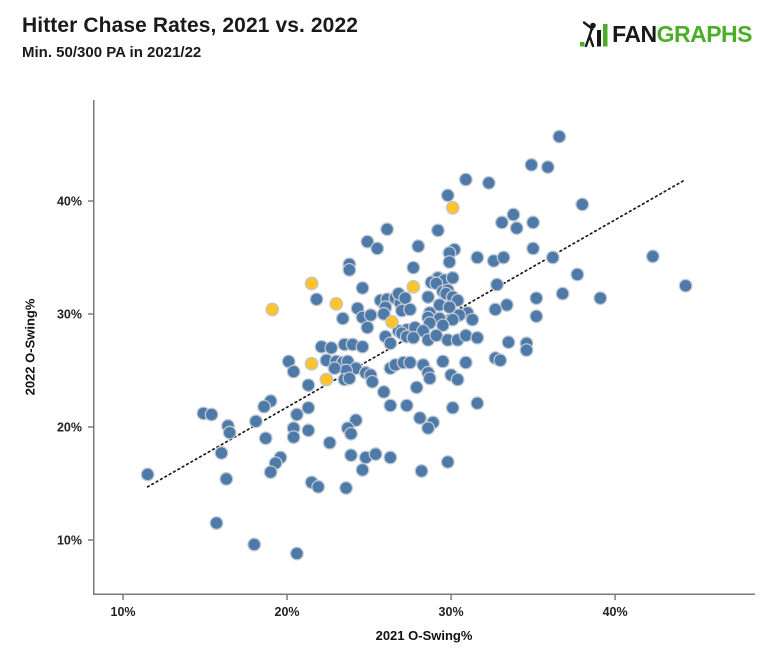 This screenshot has height=672, width=768. Describe the element at coordinates (69, 427) in the screenshot. I see `y-tick-label: 20%` at that location.